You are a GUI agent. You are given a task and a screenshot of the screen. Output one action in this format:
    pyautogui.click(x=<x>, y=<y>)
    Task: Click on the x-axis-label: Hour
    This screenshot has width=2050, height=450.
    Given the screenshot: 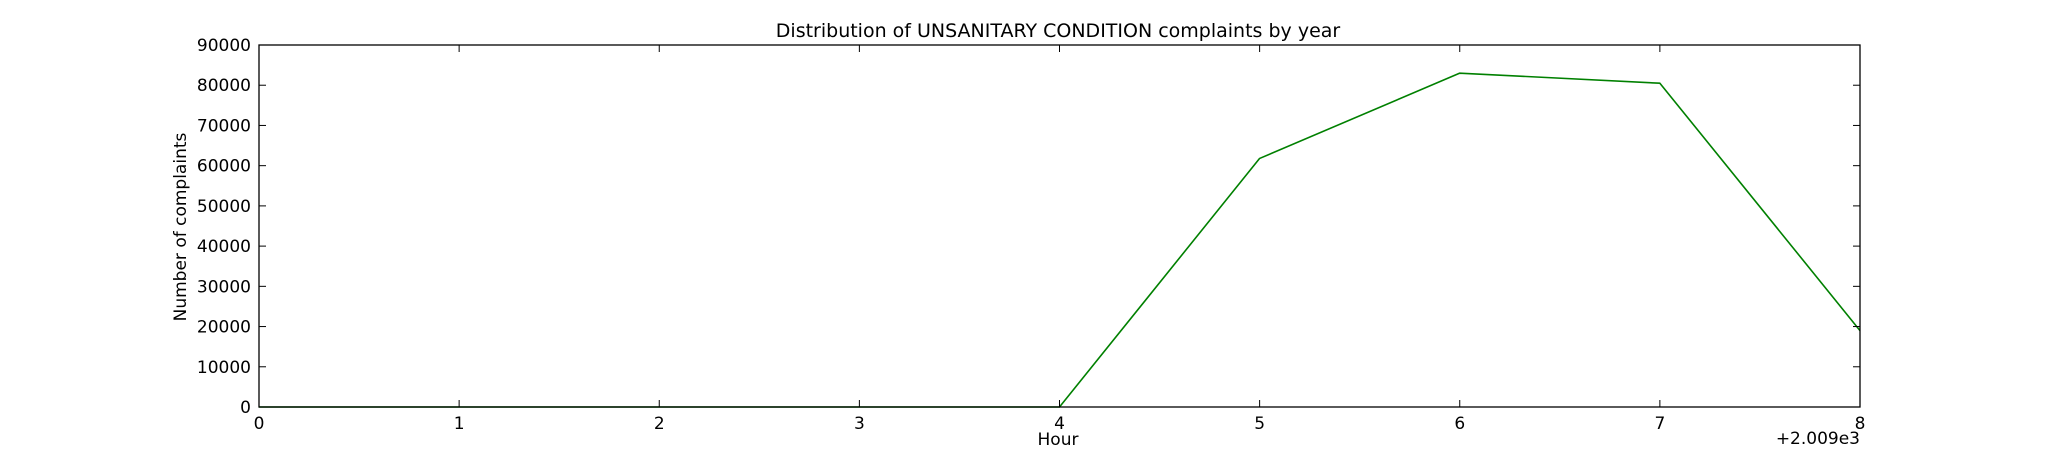 What is the action you would take?
    pyautogui.click(x=1058, y=440)
    